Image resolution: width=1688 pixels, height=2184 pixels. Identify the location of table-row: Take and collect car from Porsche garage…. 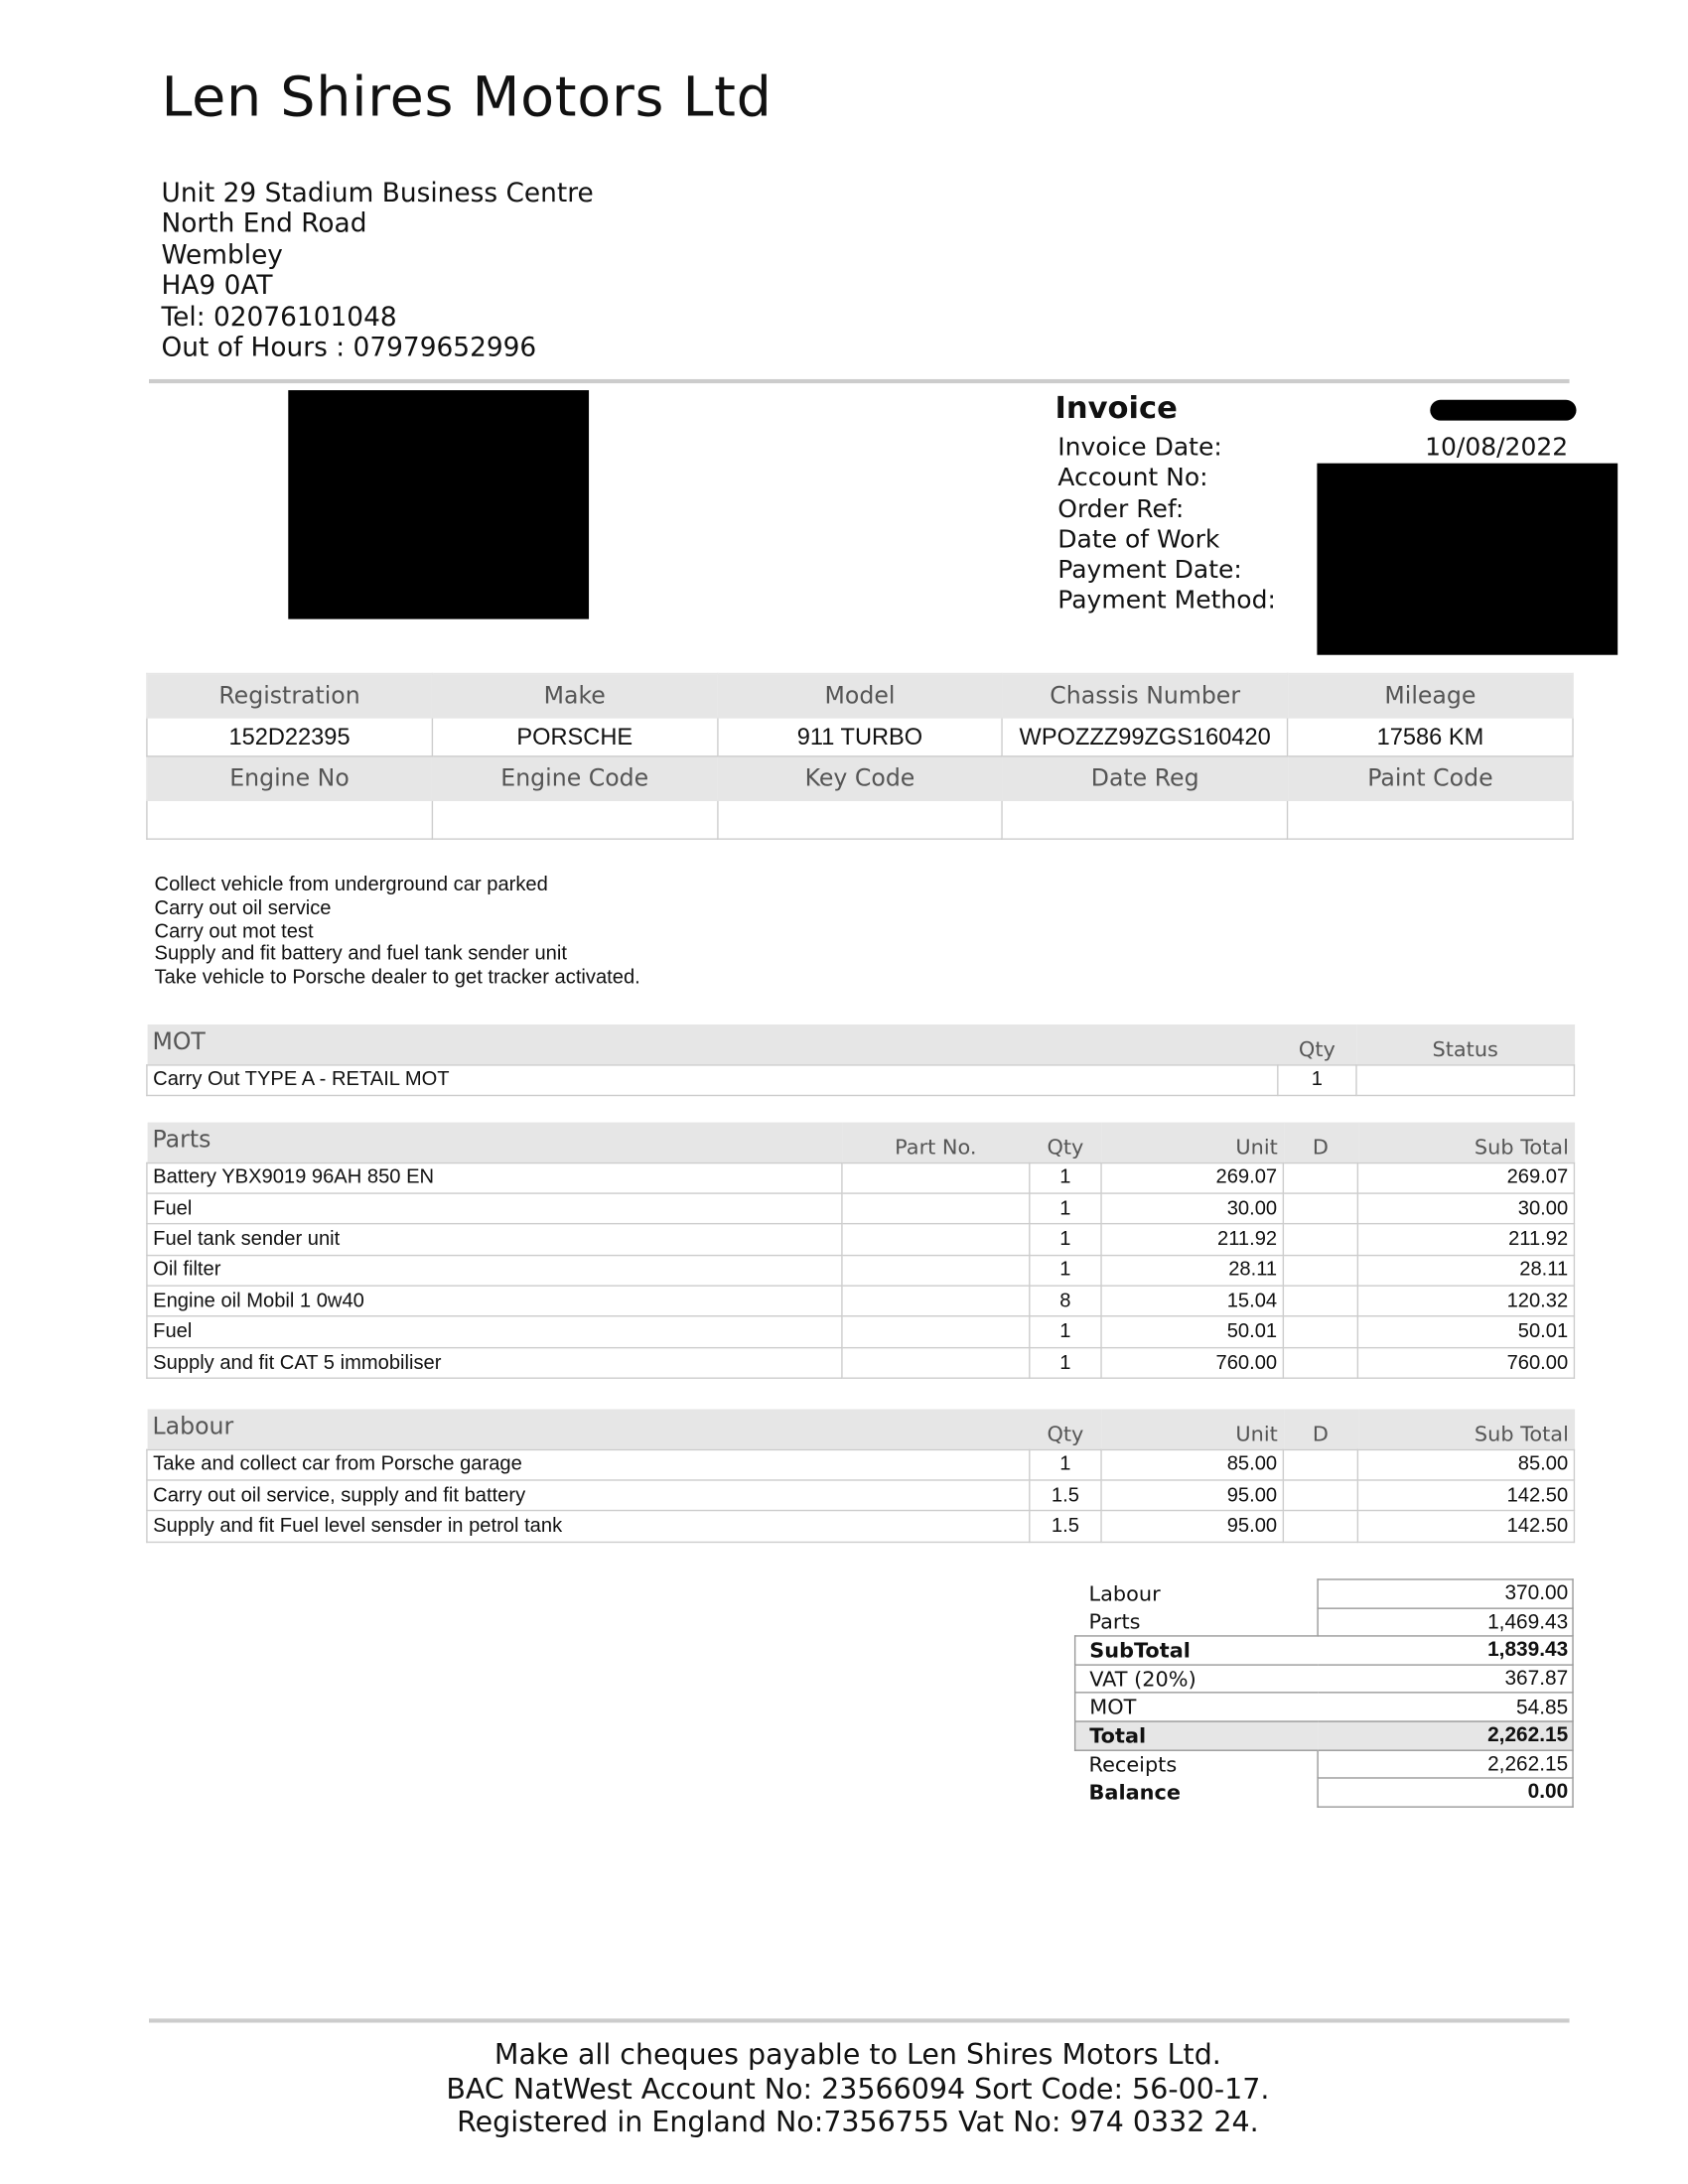
(861, 1464).